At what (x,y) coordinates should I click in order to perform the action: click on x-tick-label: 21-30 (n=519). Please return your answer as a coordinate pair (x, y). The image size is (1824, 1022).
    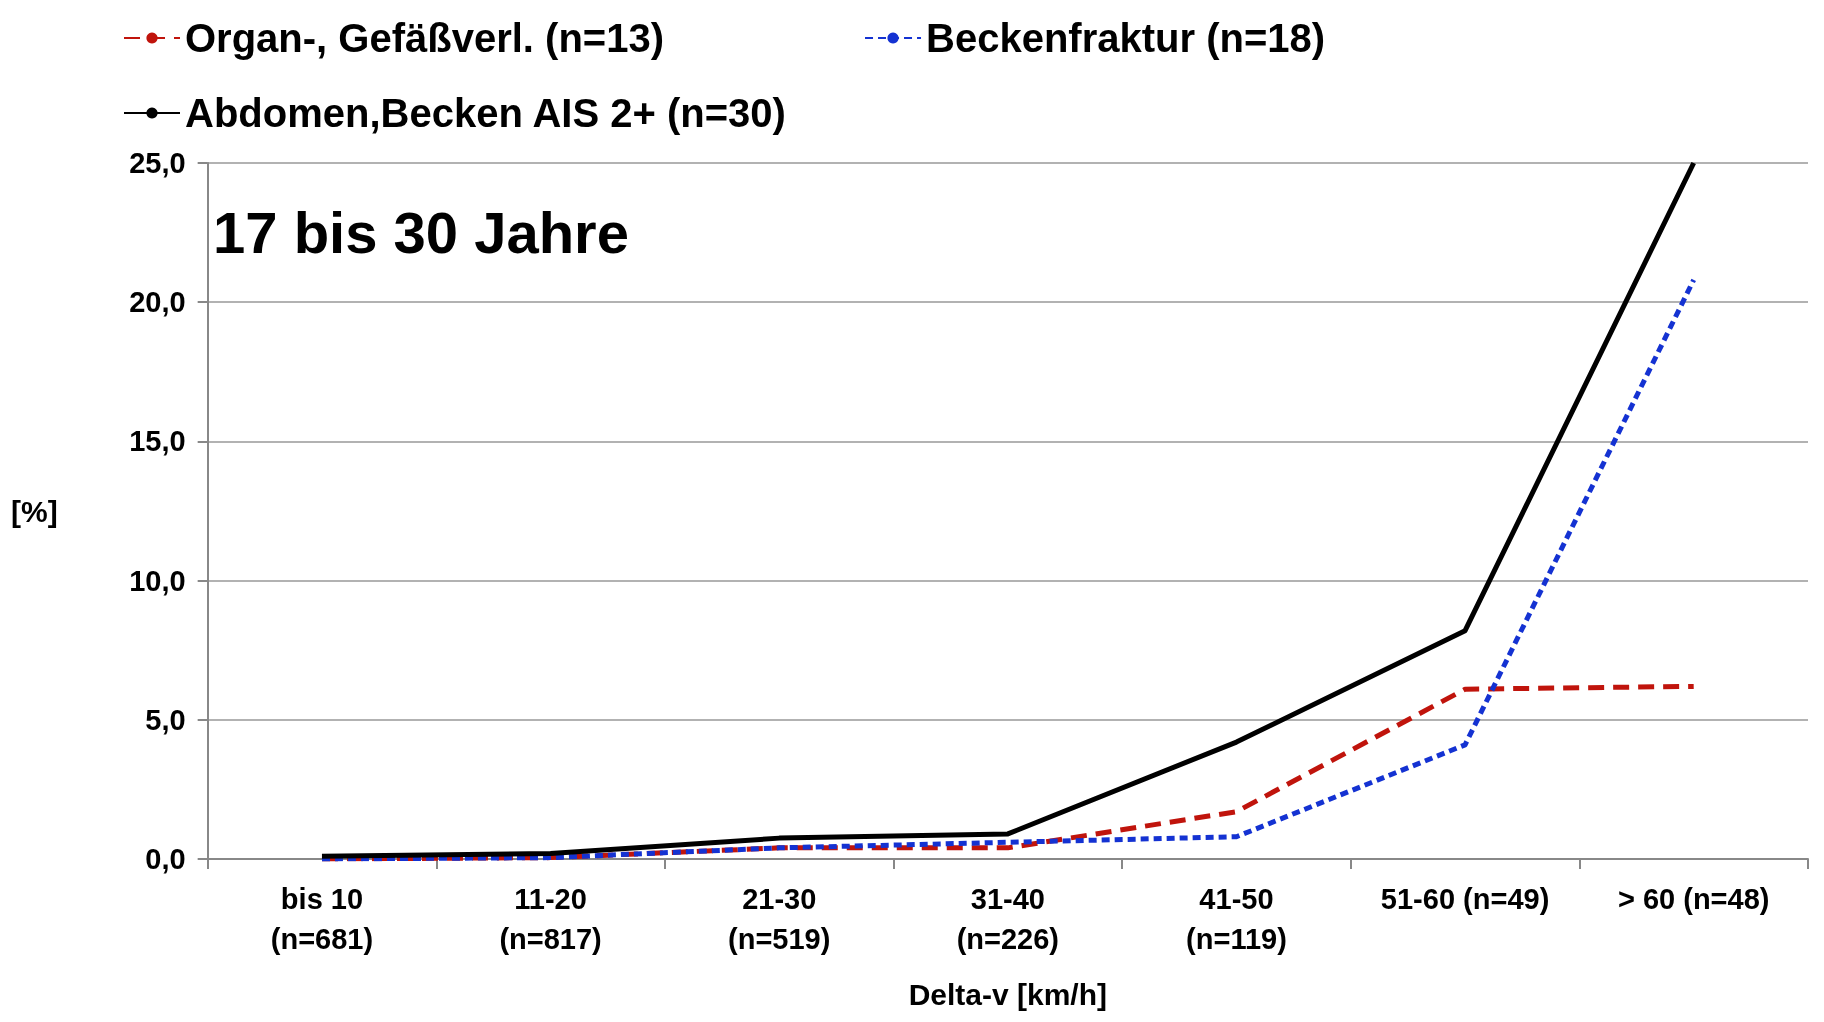
    Looking at the image, I should click on (779, 919).